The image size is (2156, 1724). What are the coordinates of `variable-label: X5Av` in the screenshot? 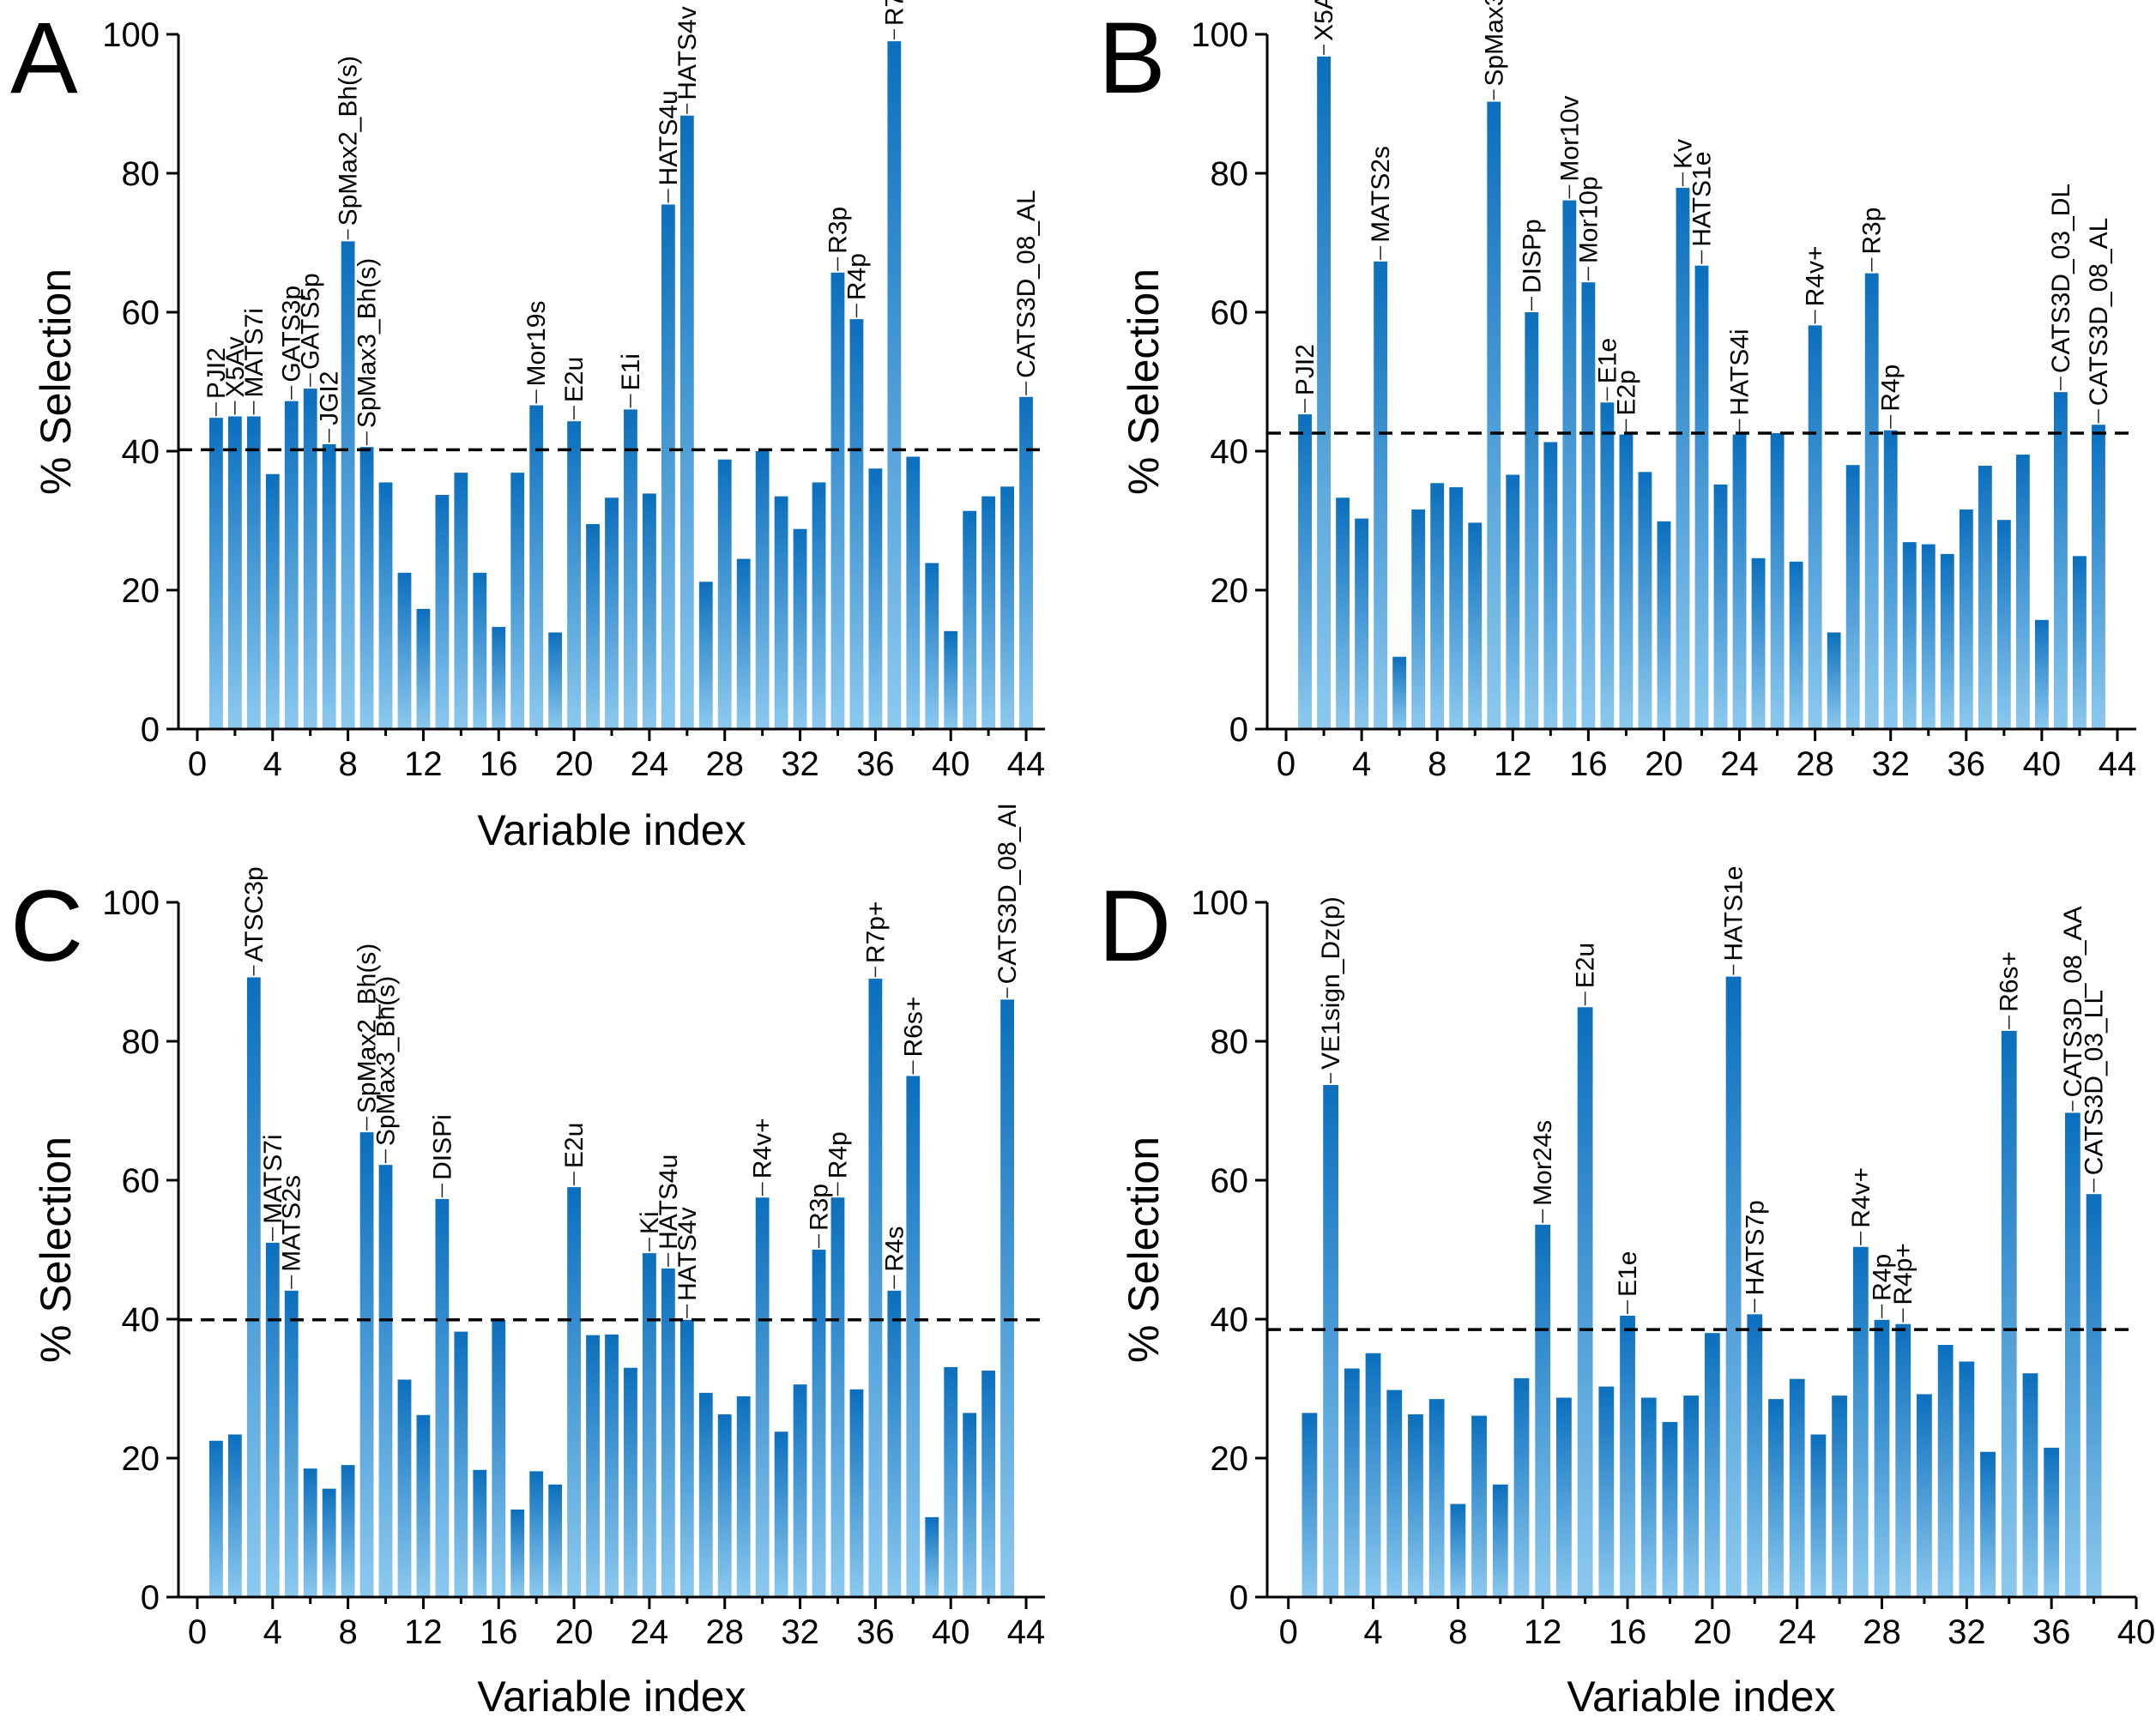 It's located at (1324, 20).